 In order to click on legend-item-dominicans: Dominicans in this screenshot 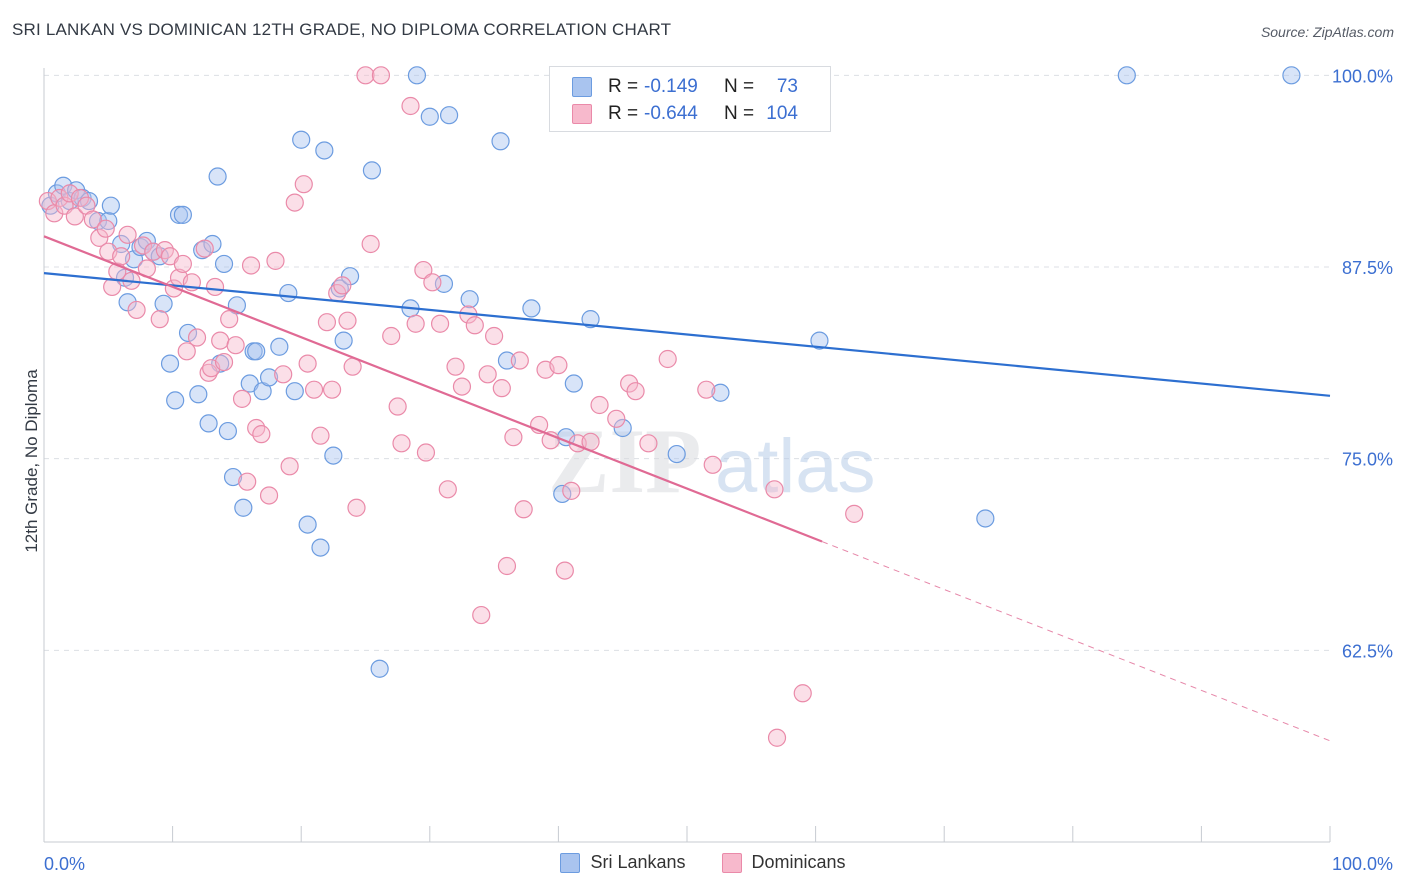, I will do `click(783, 862)`.